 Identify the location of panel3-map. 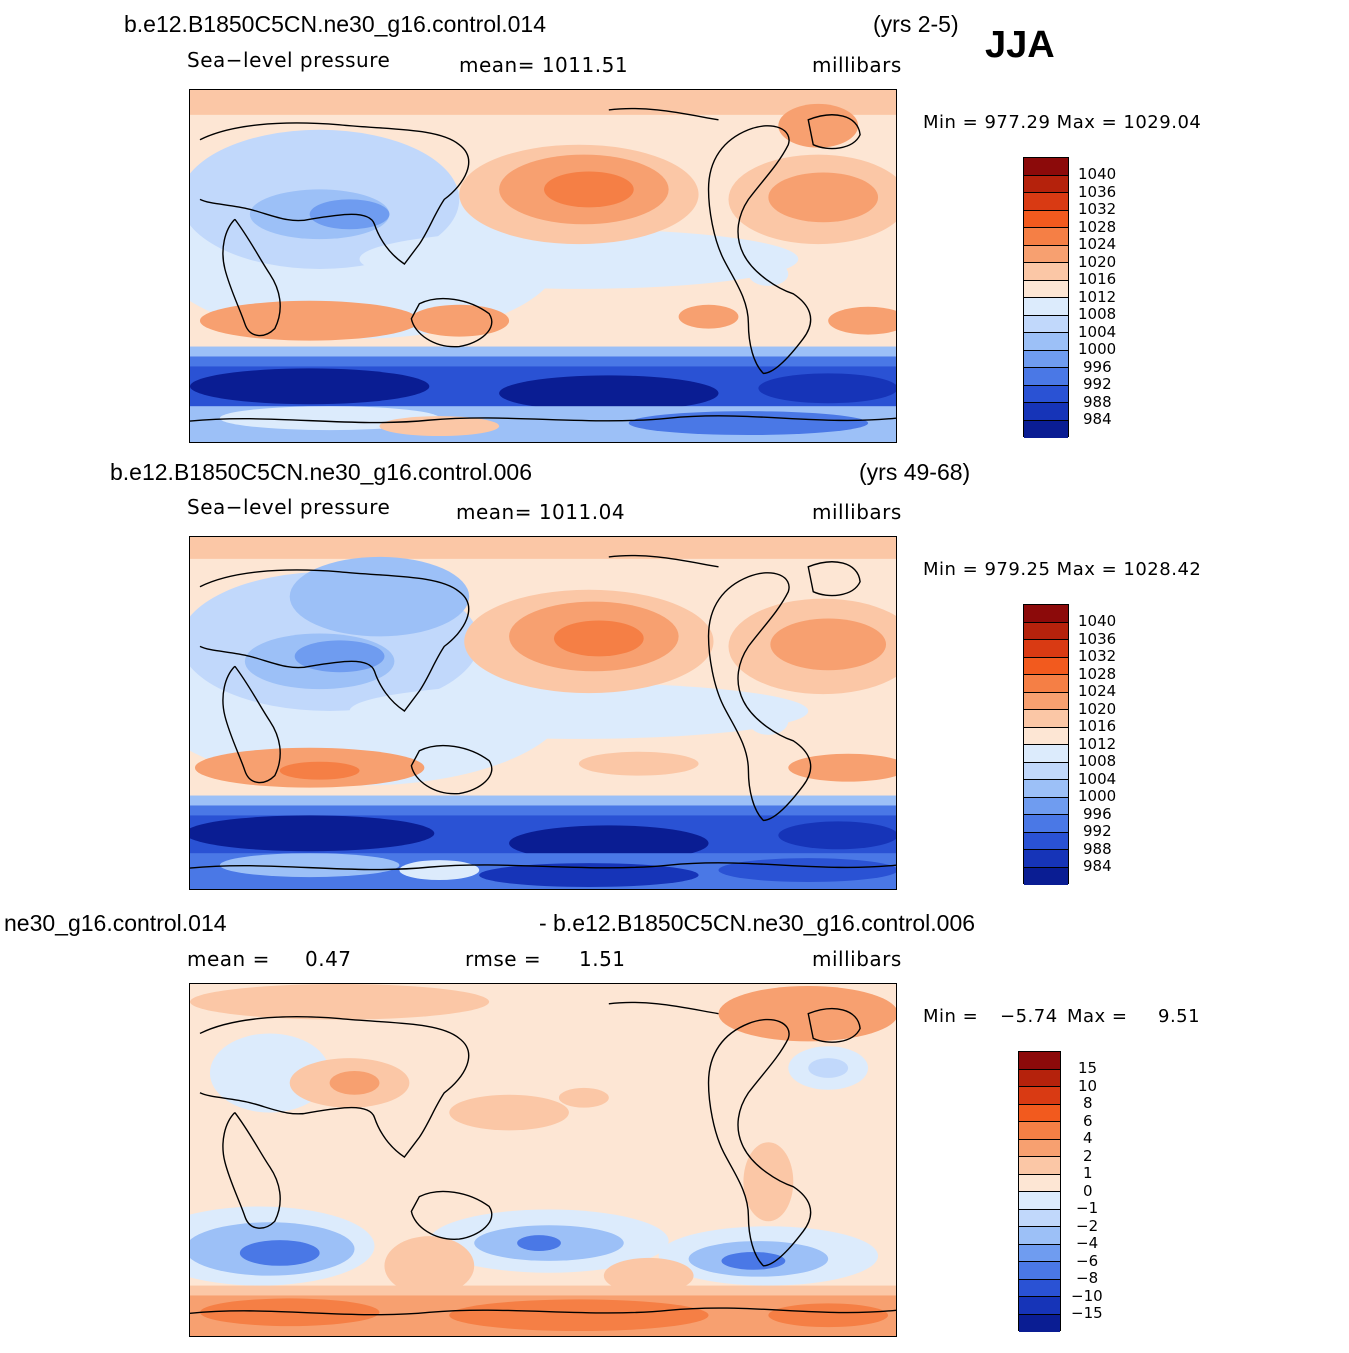
(543, 1160).